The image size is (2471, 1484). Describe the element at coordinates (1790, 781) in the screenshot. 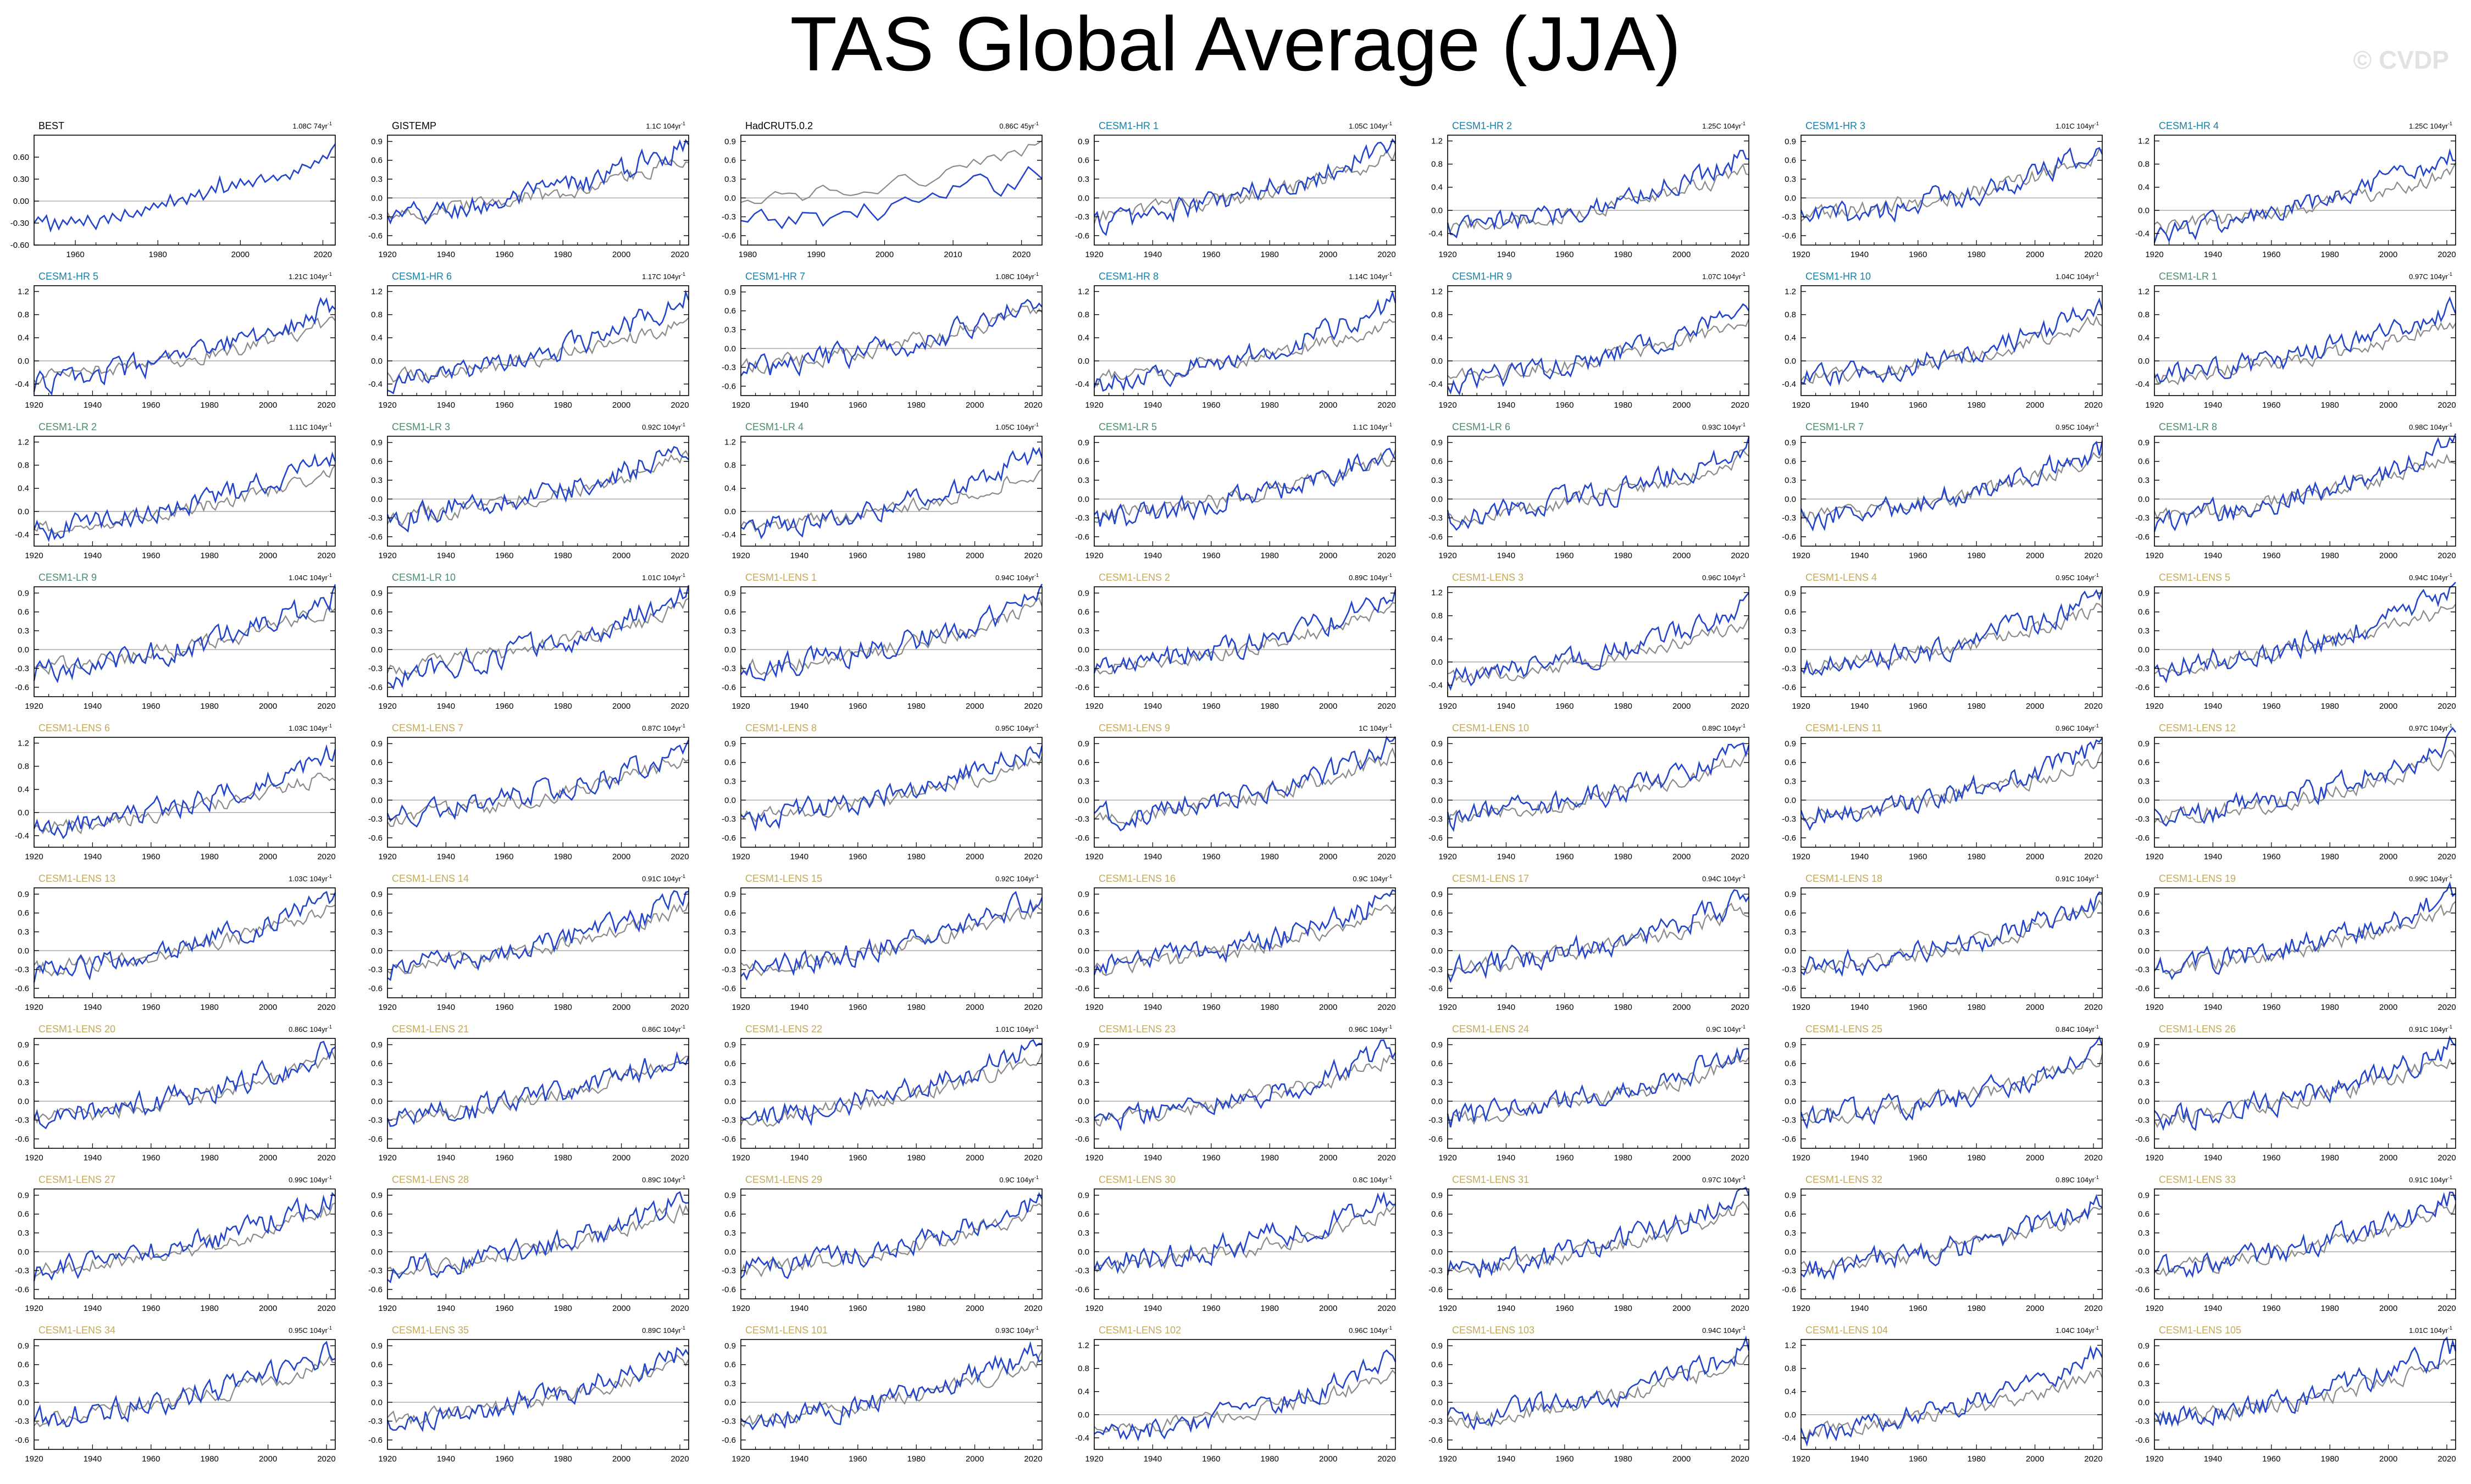

I see `y-tick-label: 0.3` at that location.